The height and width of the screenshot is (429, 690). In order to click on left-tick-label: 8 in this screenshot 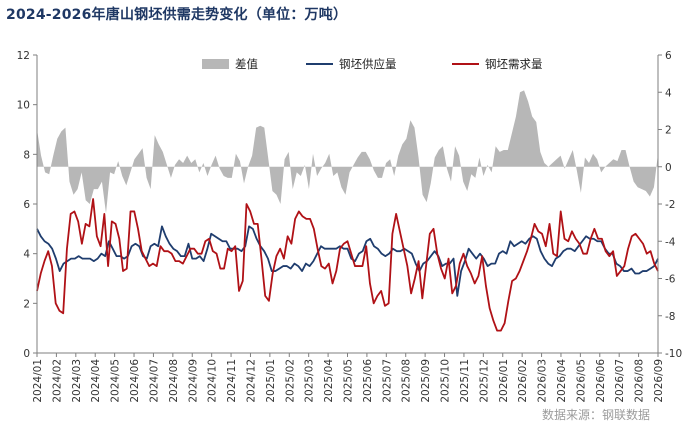, I will do `click(26, 155)`.